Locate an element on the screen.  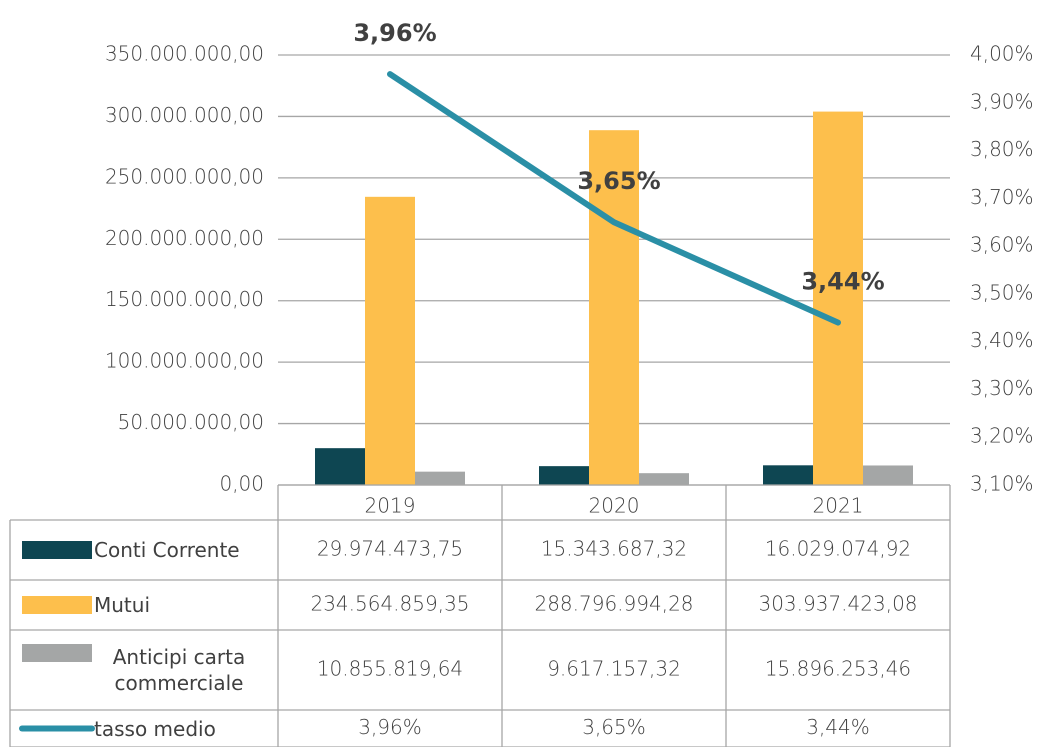
x-tick-label: 2021 is located at coordinates (838, 506).